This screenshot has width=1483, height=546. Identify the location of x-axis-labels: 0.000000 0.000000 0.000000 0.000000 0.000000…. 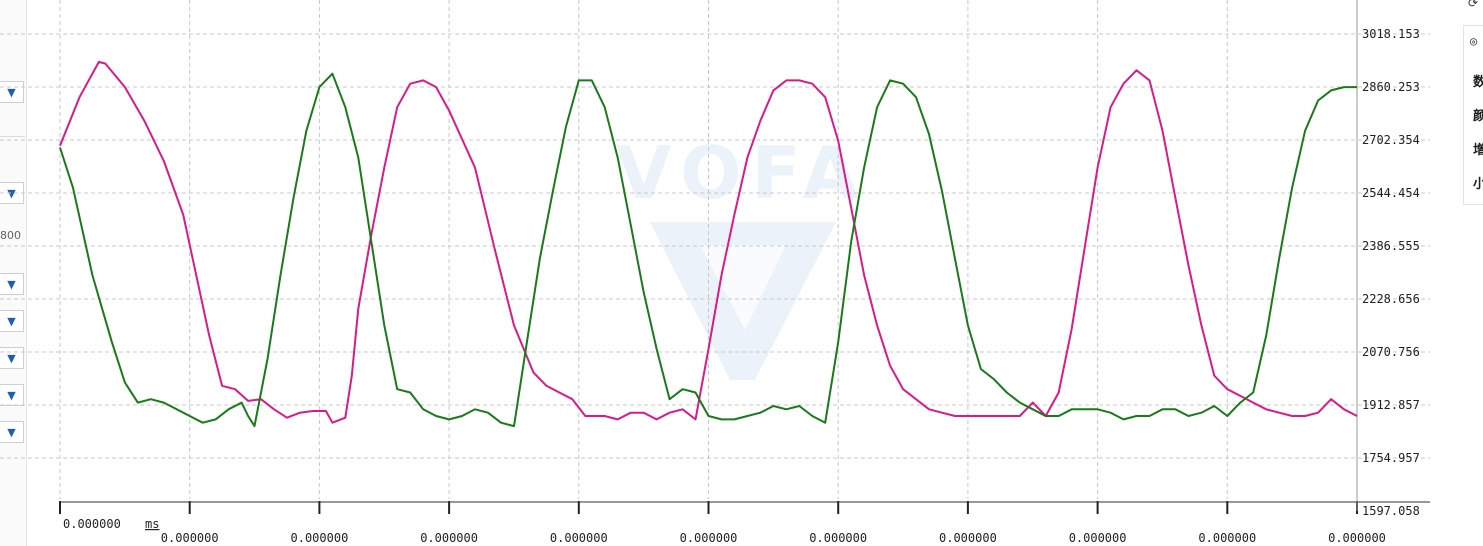
(724, 531).